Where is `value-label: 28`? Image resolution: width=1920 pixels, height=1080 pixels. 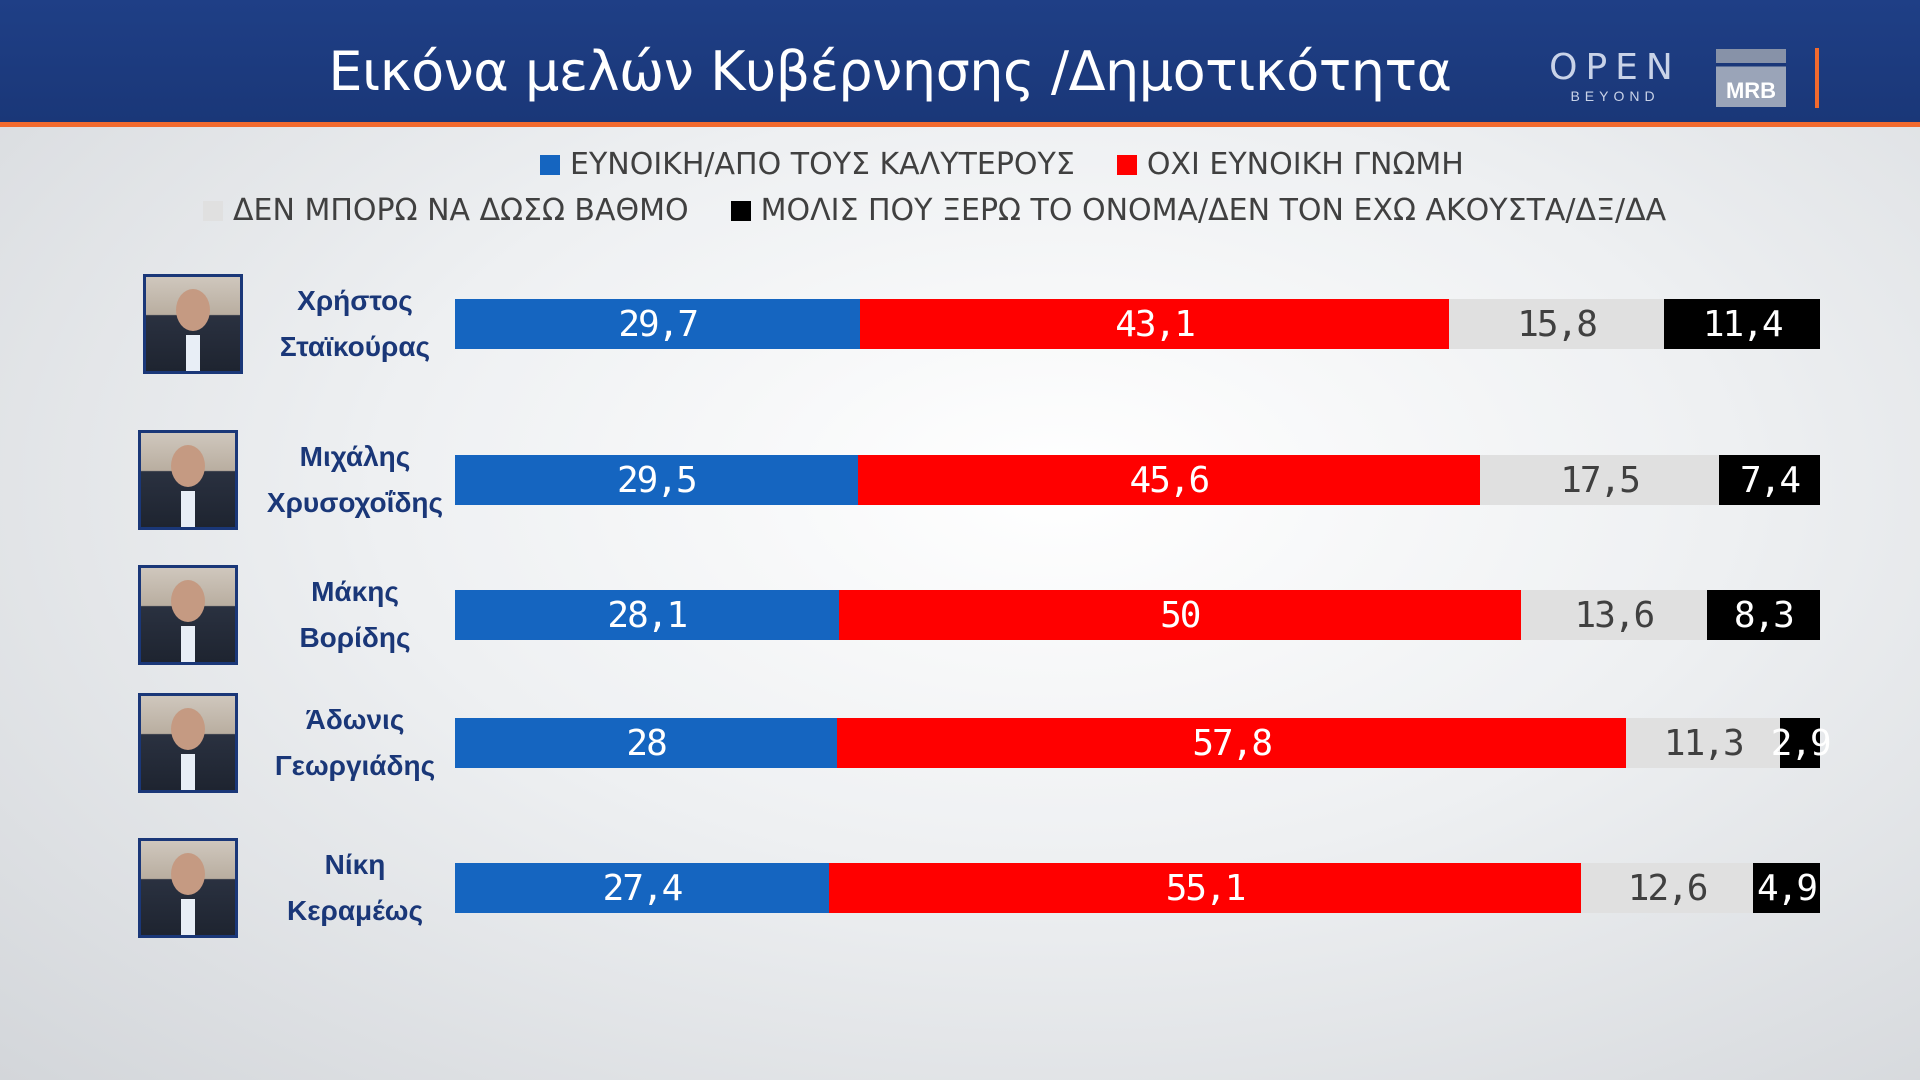 value-label: 28 is located at coordinates (646, 743).